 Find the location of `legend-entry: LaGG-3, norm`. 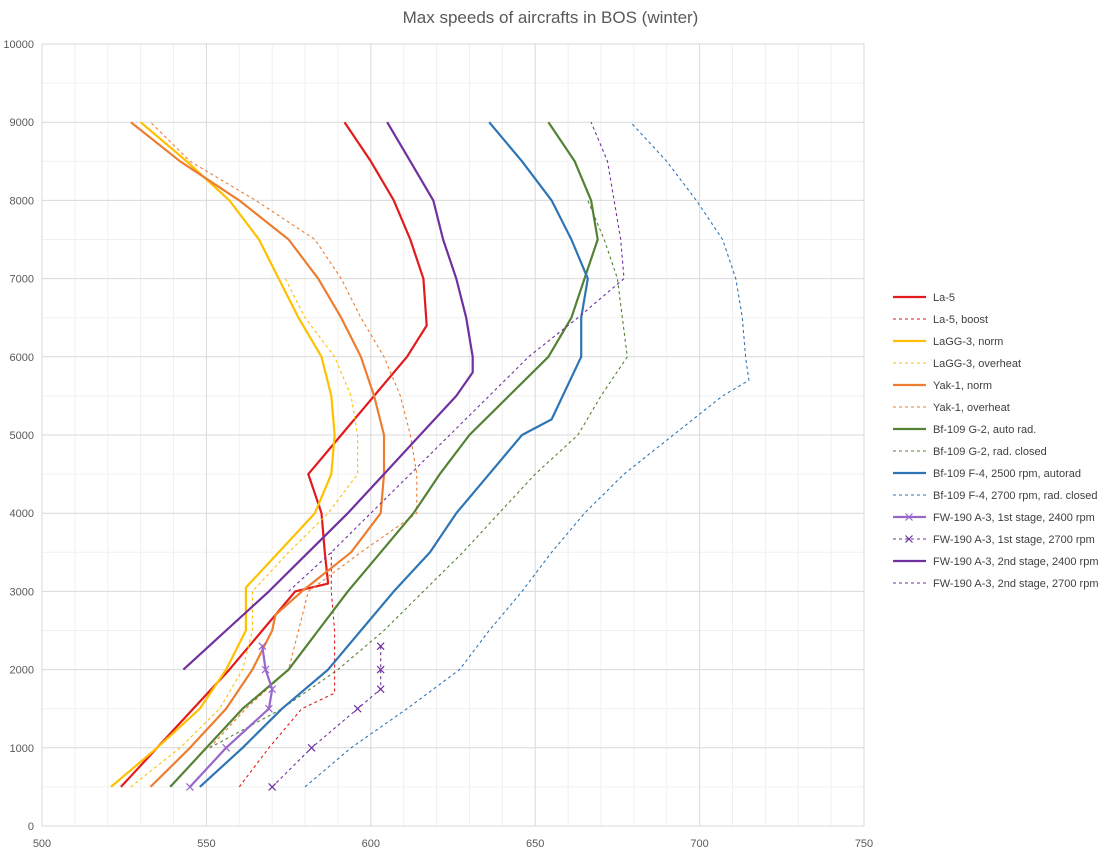

legend-entry: LaGG-3, norm is located at coordinates (948, 342).